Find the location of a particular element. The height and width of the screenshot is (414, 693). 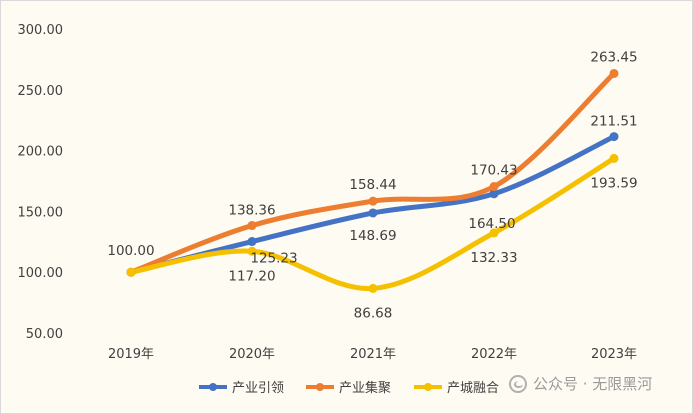

legend-item-city-integration: 产城融合 is located at coordinates (456, 388).